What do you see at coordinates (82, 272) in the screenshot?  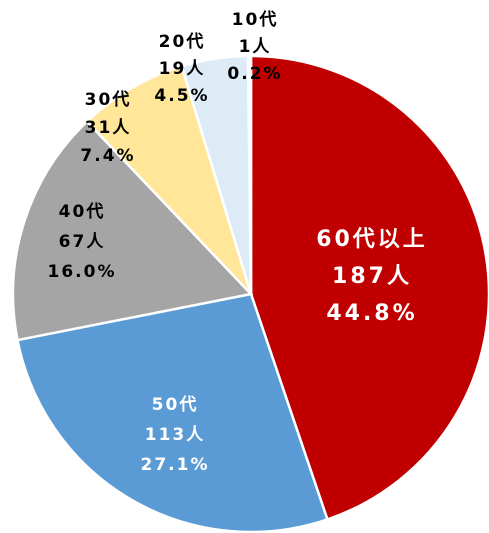 I see `slice-value-label: 16.0%` at bounding box center [82, 272].